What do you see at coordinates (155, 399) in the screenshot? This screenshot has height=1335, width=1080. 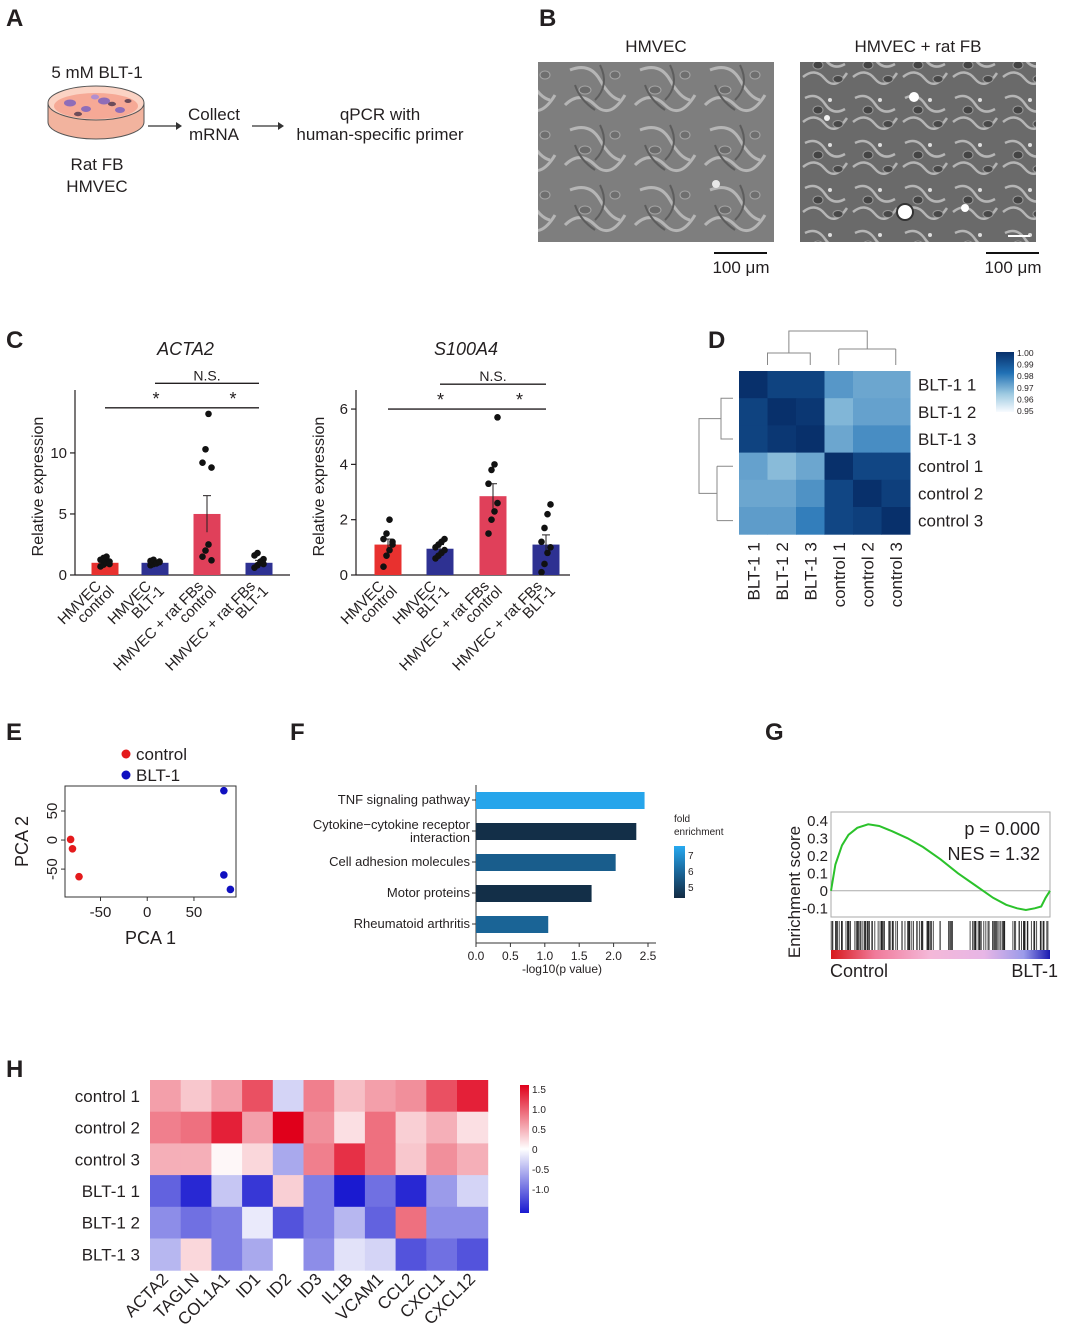 I see `significance-mark: *` at bounding box center [155, 399].